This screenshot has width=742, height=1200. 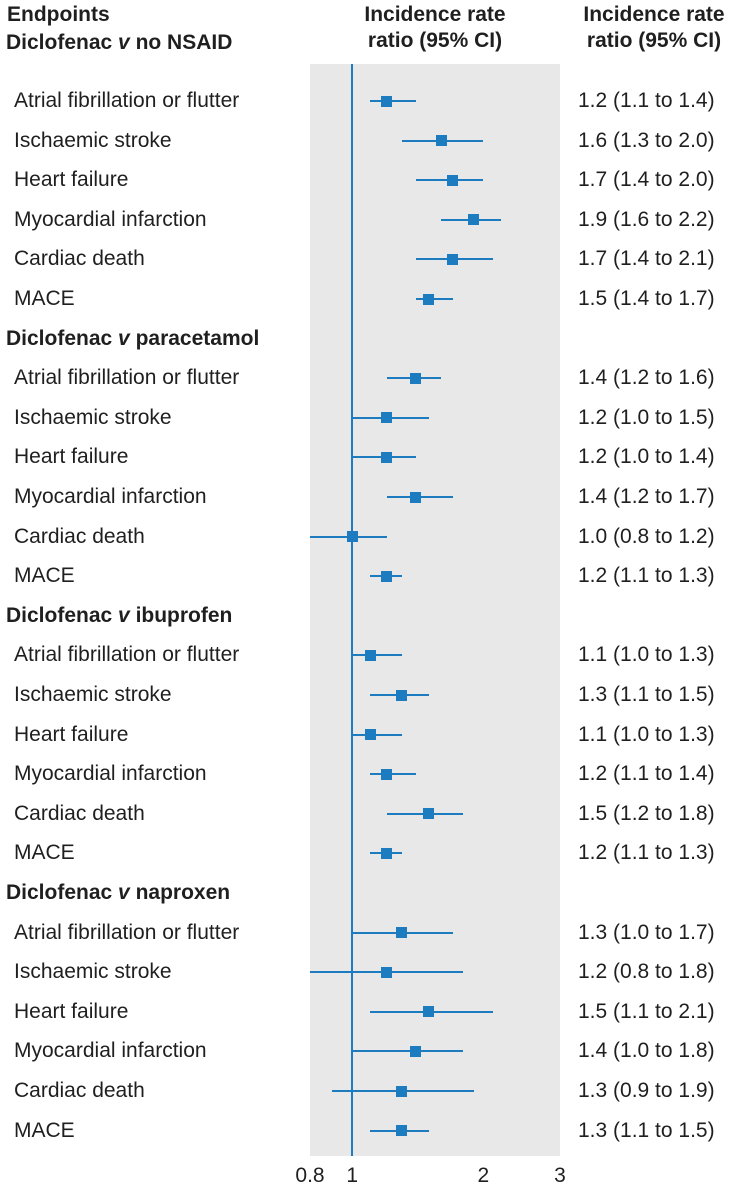 What do you see at coordinates (646, 813) in the screenshot?
I see `ratio-value: 1.5 (1.2 to 1.8)` at bounding box center [646, 813].